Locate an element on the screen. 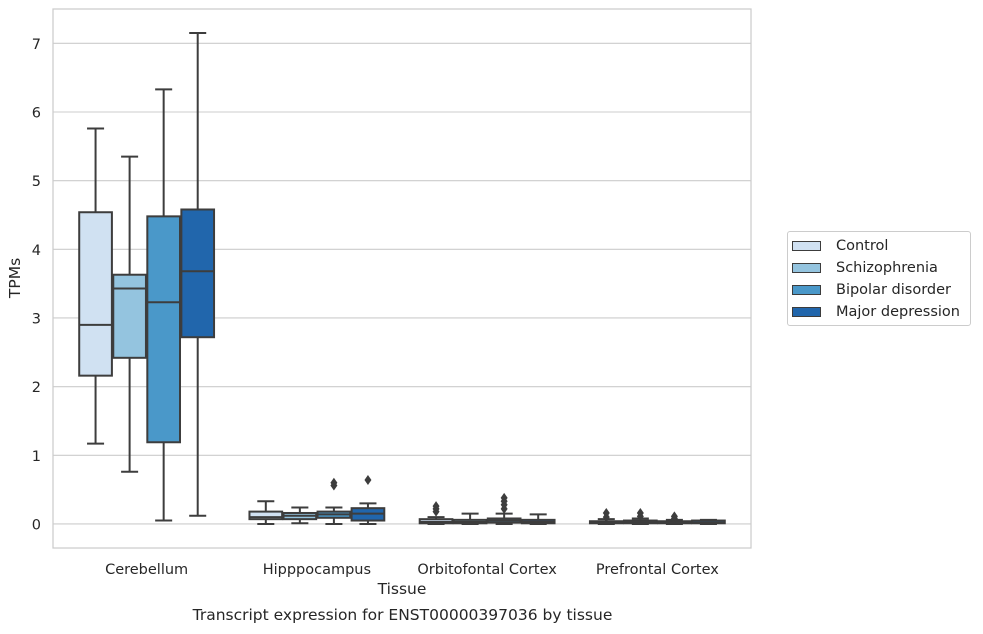 Image resolution: width=983 pixels, height=634 pixels. box-control-hipppocampus is located at coordinates (266, 512).